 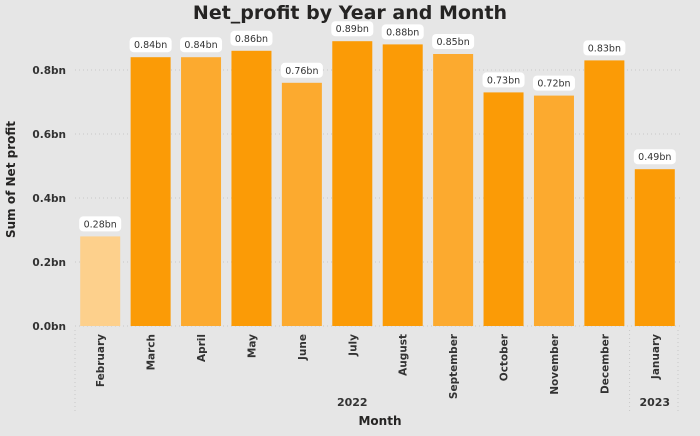 I want to click on x-tick-label: February, so click(x=101, y=360).